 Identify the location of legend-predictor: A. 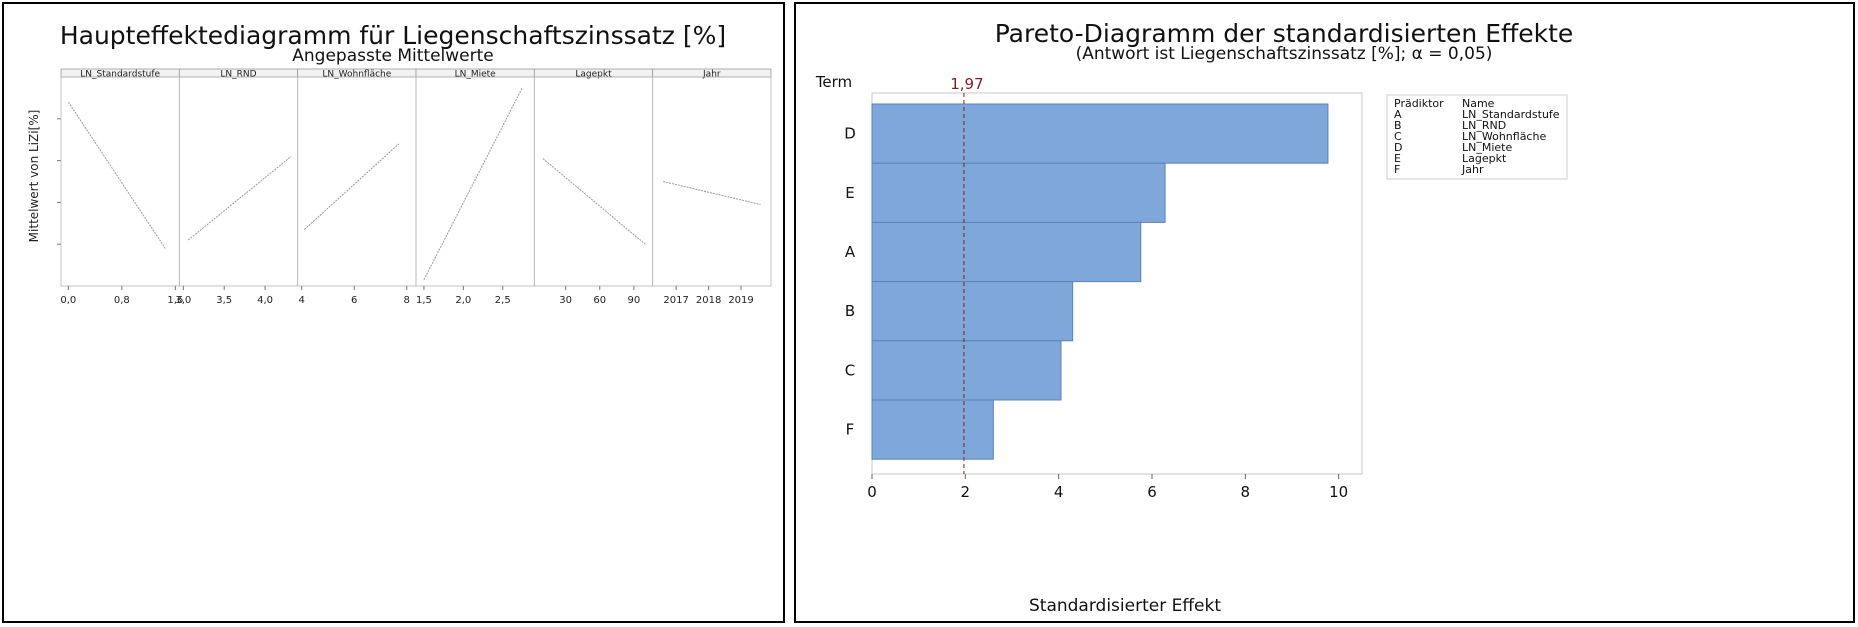
(1398, 114).